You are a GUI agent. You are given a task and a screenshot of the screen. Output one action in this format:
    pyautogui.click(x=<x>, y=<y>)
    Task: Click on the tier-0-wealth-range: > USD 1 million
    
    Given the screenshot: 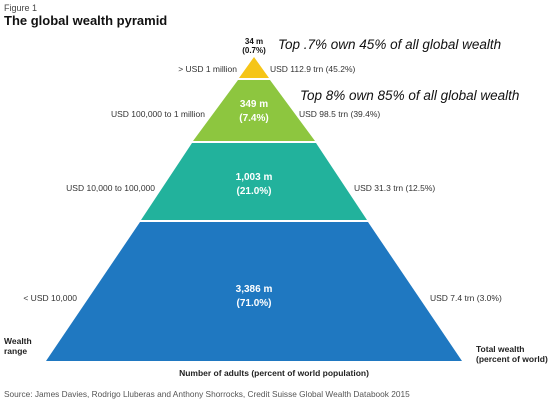 What is the action you would take?
    pyautogui.click(x=207, y=69)
    